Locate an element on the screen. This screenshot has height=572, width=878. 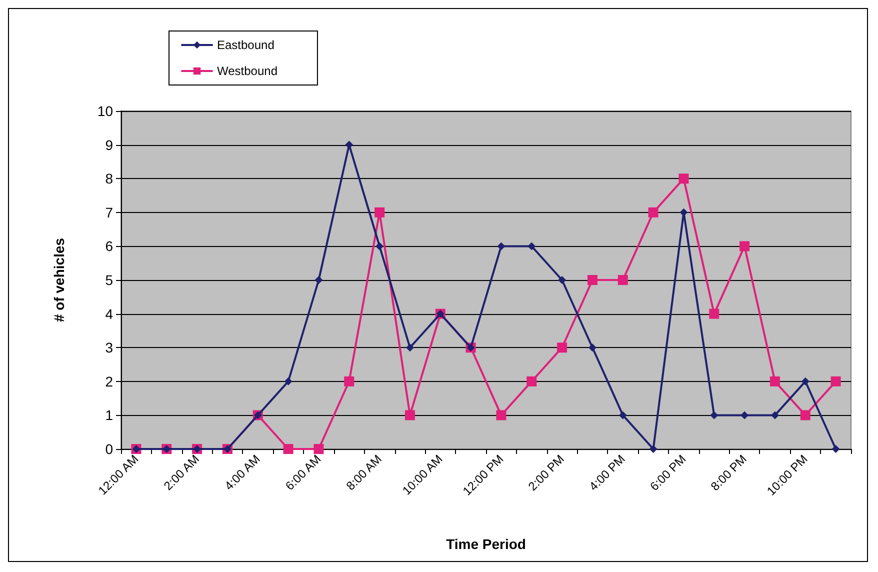
y-tick-label: 4 is located at coordinates (109, 314).